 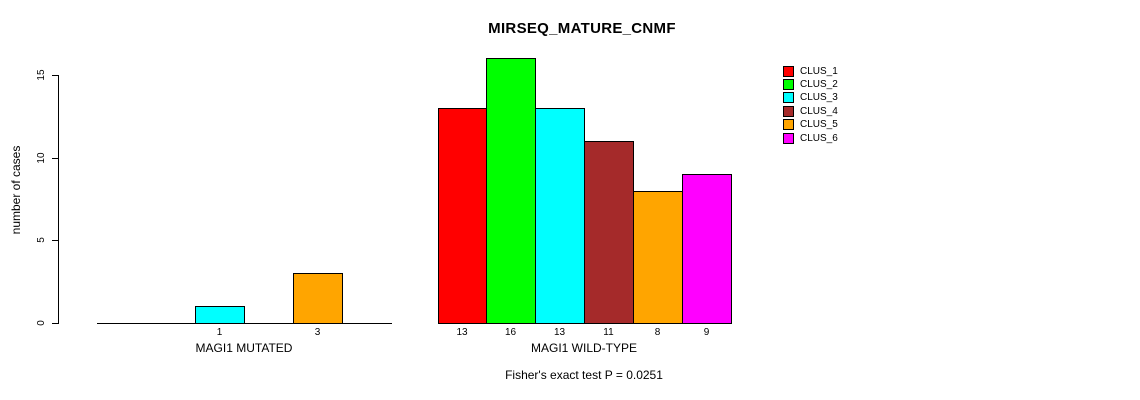 What do you see at coordinates (819, 111) in the screenshot?
I see `legend-label-clus_4: CLUS_4` at bounding box center [819, 111].